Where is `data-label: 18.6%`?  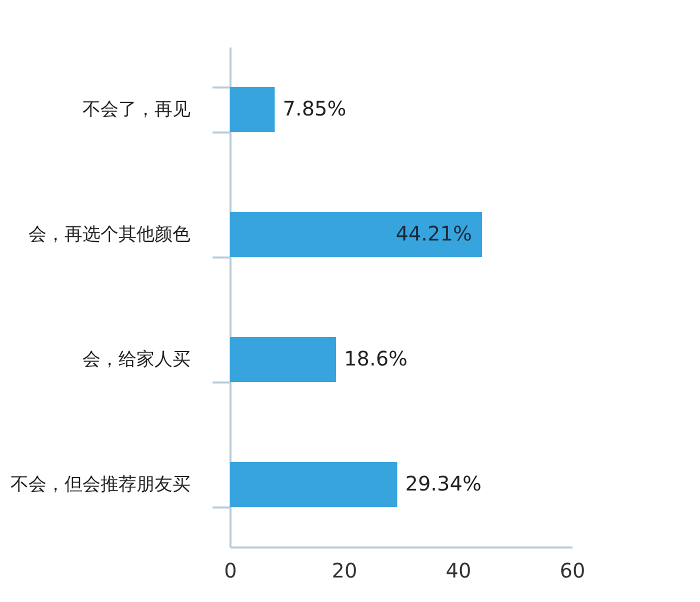
data-label: 18.6% is located at coordinates (376, 358).